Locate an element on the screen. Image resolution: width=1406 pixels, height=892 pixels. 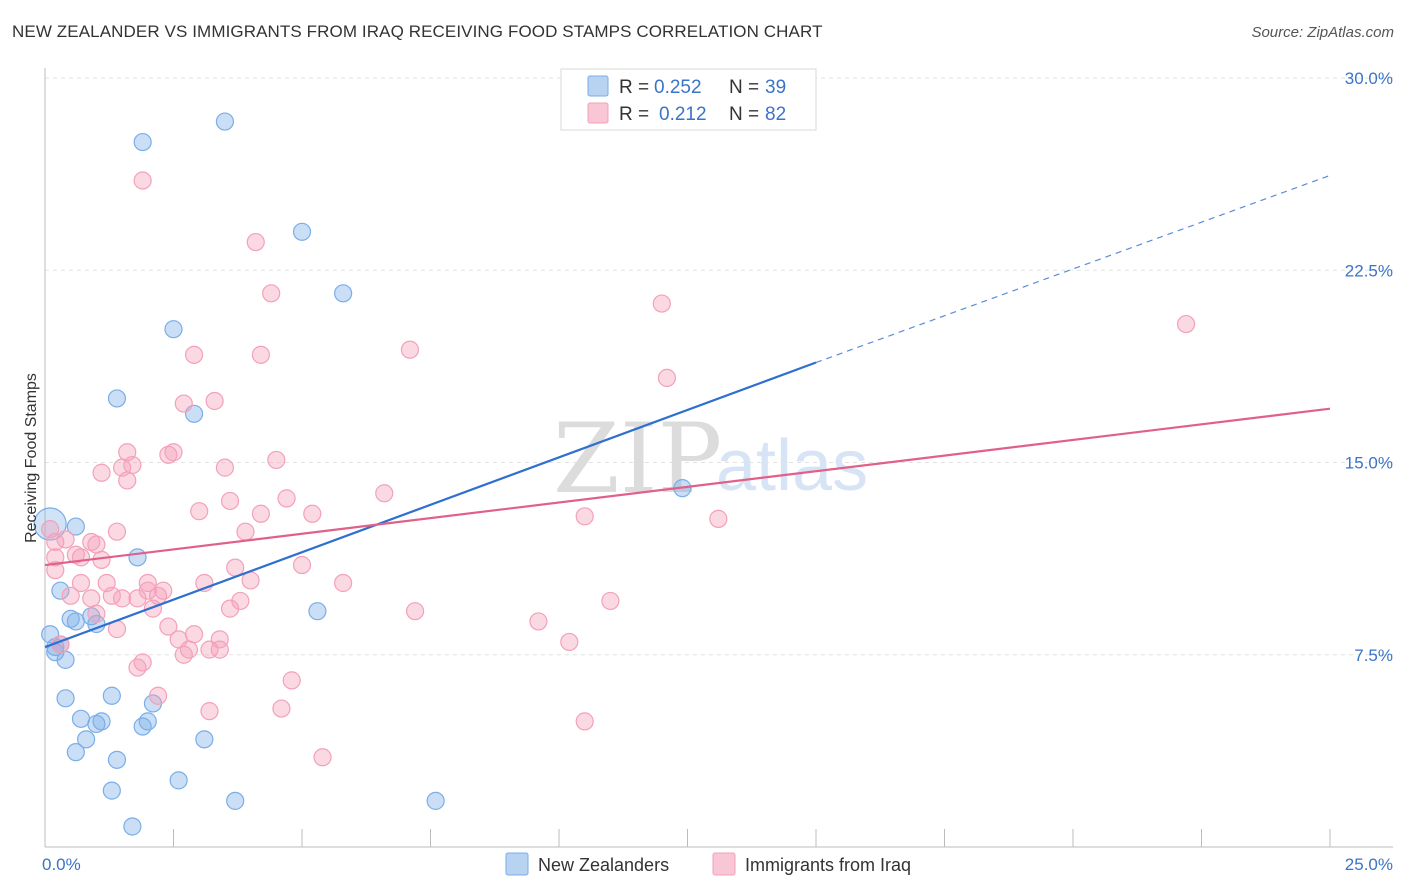
series-legend-swatch-iraq is located at coordinates (724, 864).